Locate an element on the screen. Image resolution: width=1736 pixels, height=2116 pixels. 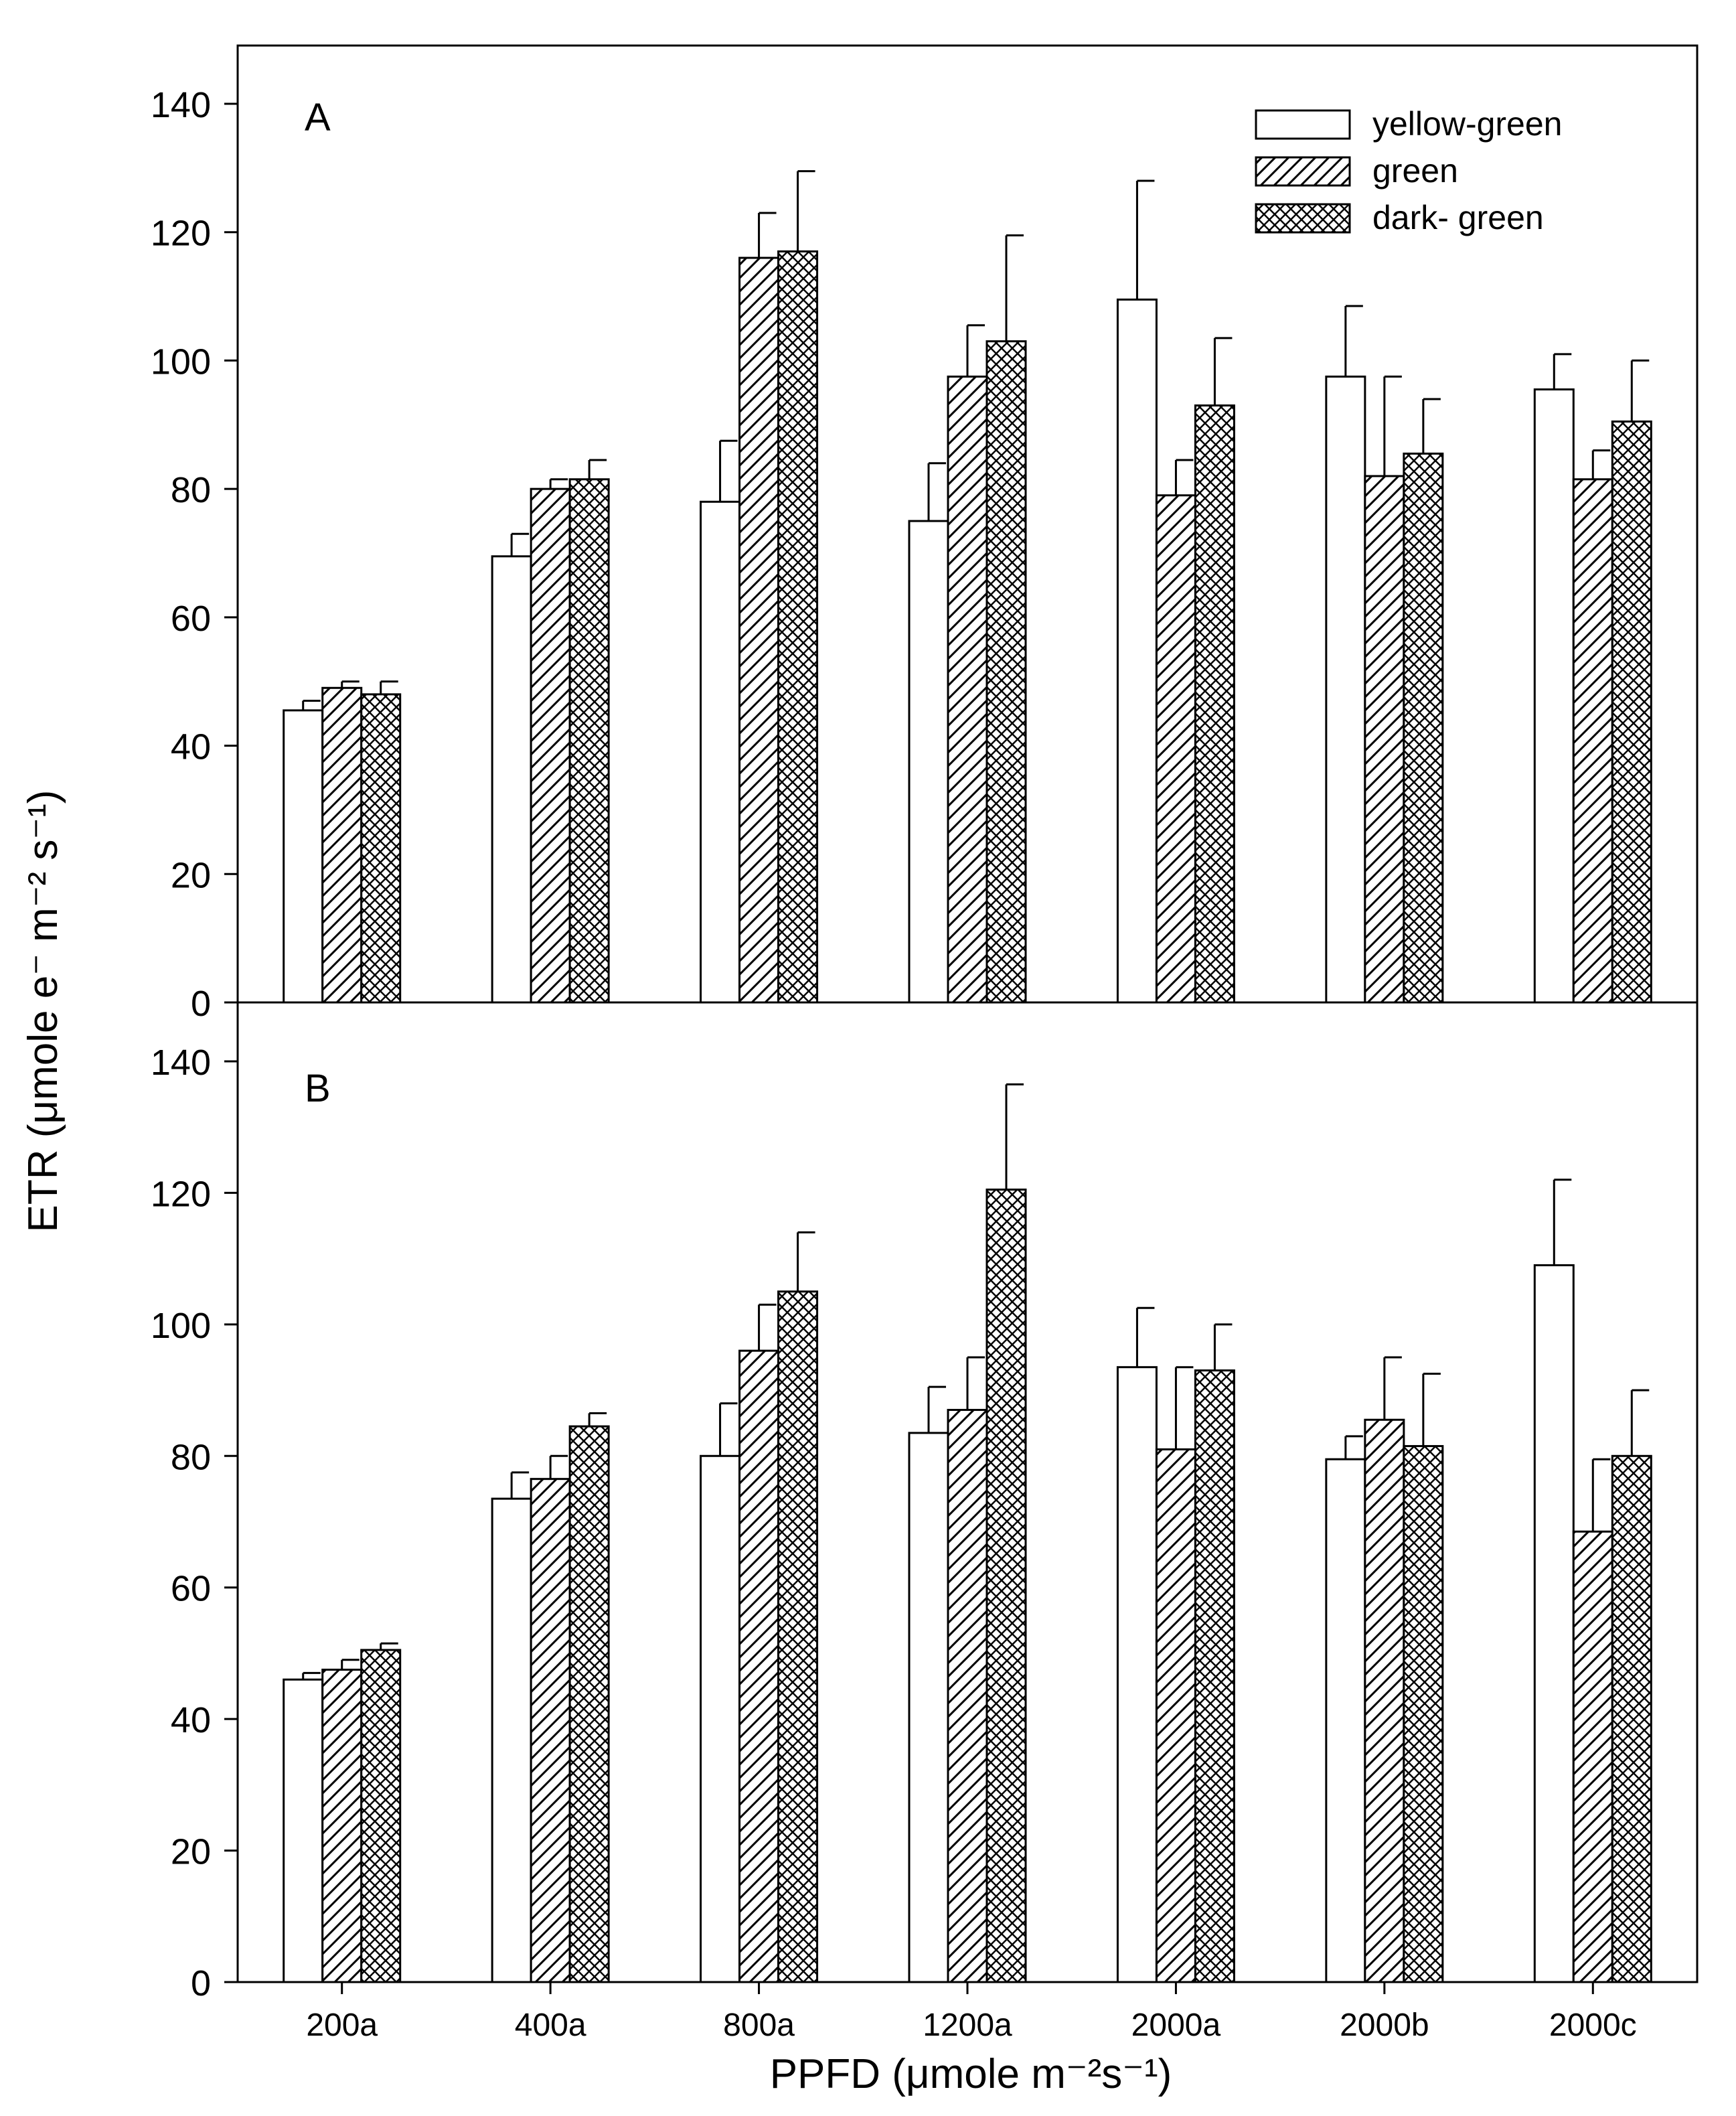
panel-b-y-tick-label: 80 is located at coordinates (191, 1457).